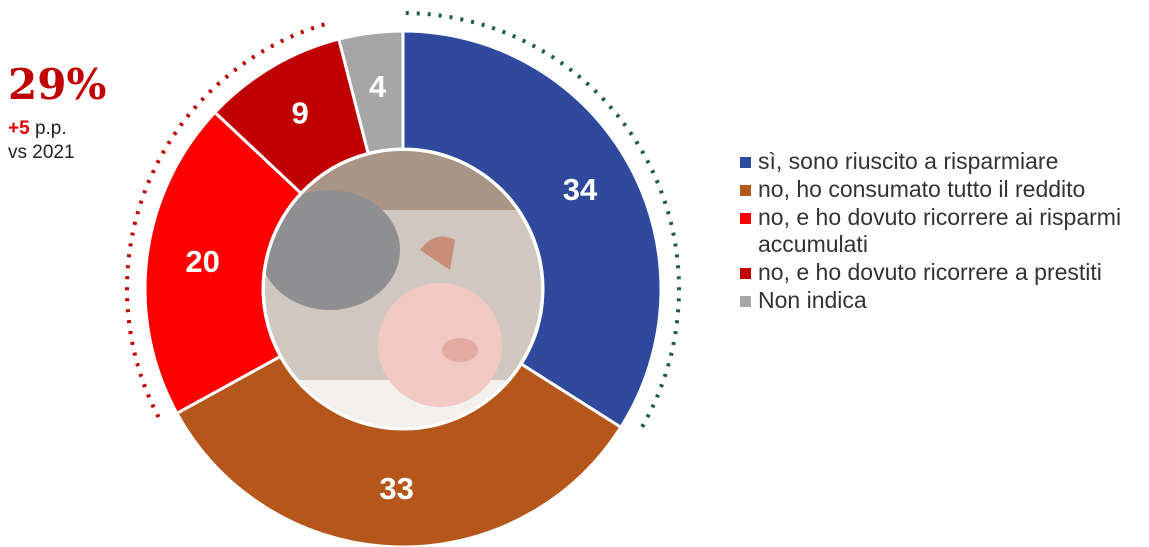  I want to click on legend-label: Non indica, so click(812, 300).